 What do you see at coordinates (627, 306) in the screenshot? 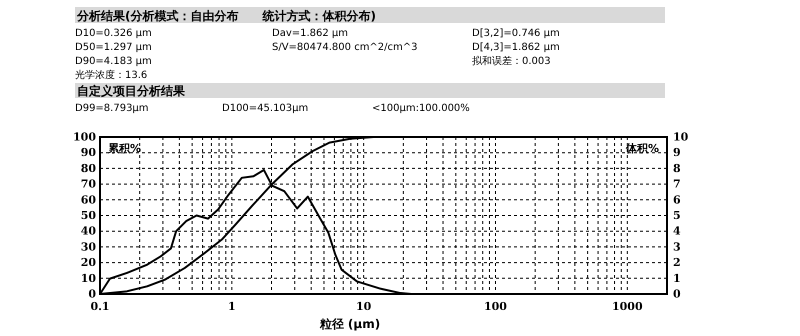
I see `x-tick-label: 1000` at bounding box center [627, 306].